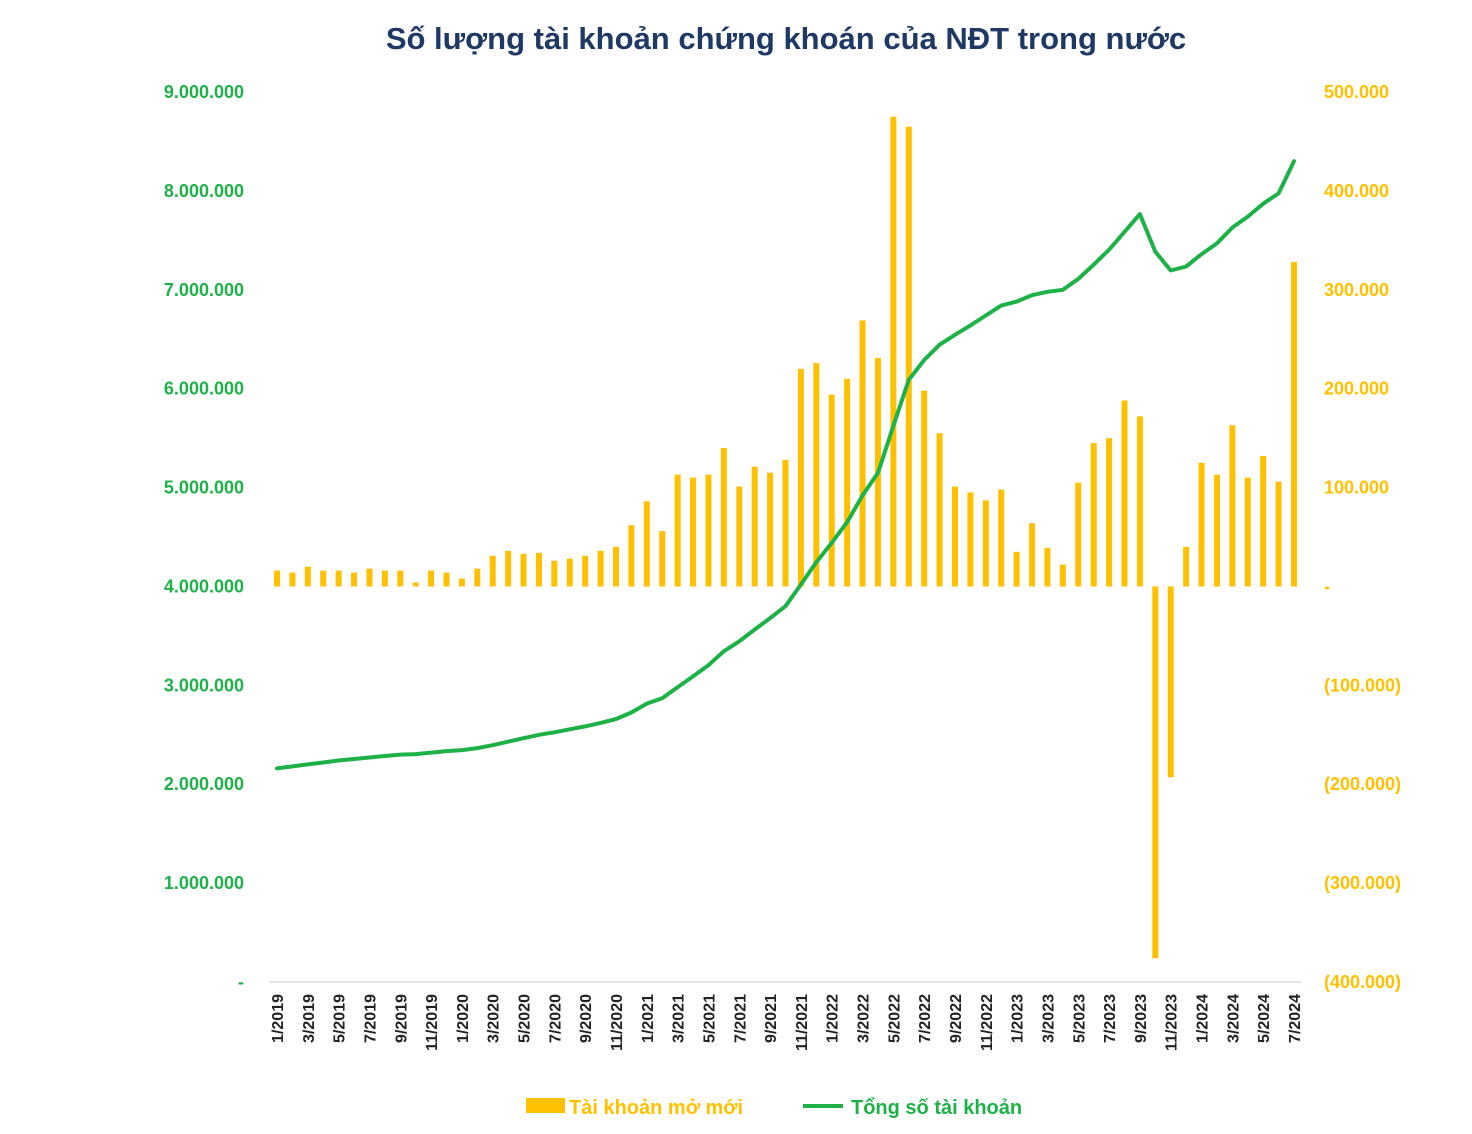 The width and height of the screenshot is (1472, 1134). I want to click on x-tick-label: 11/2023, so click(1172, 1022).